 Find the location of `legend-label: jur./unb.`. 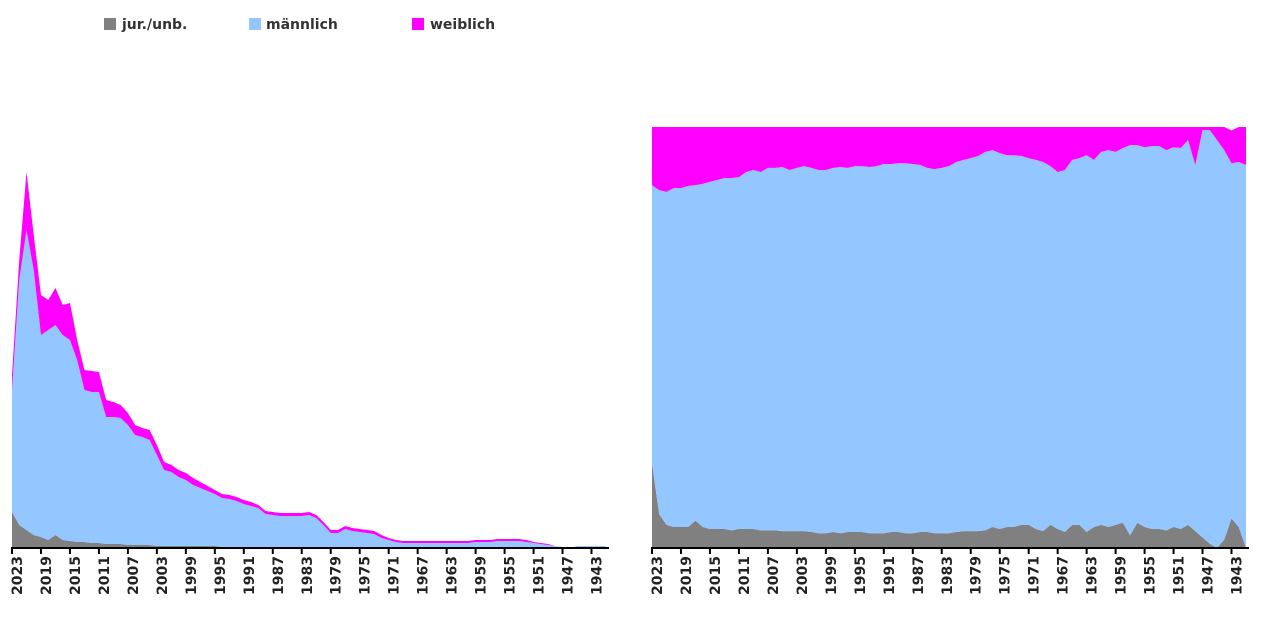

legend-label: jur./unb. is located at coordinates (154, 25).